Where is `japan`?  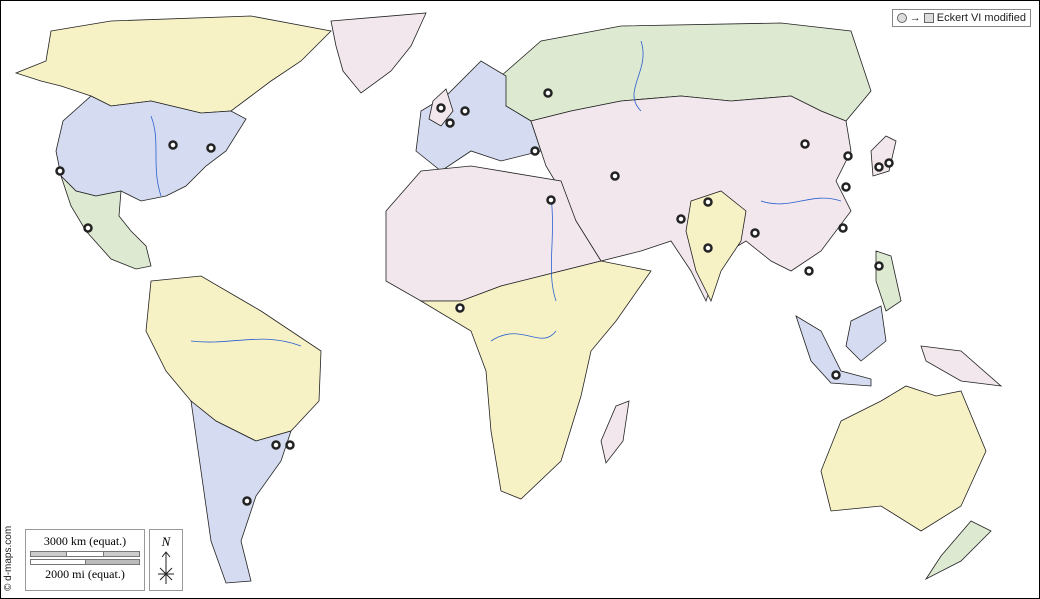 japan is located at coordinates (883, 156).